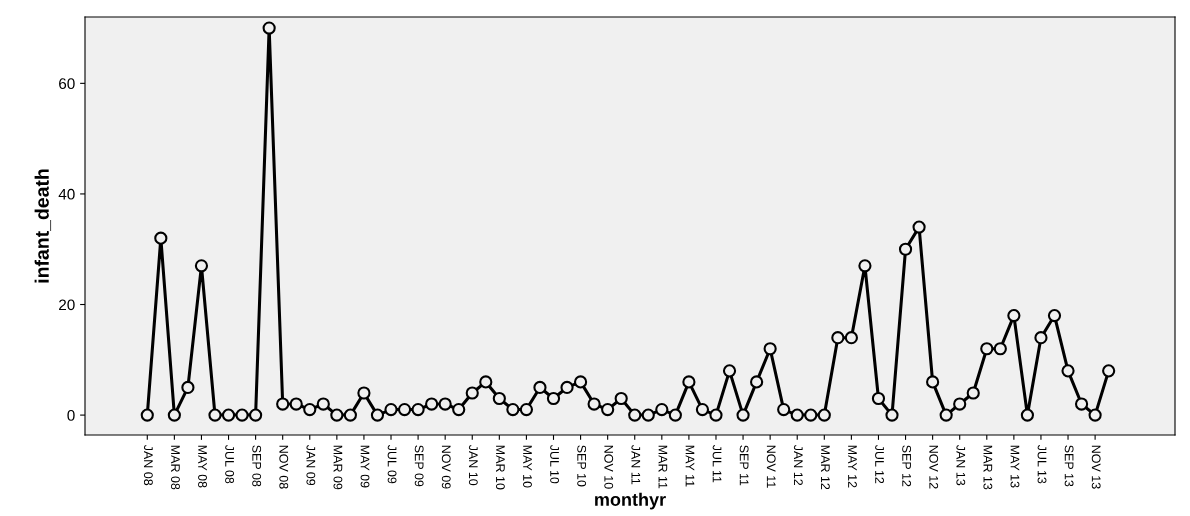 Image resolution: width=1190 pixels, height=516 pixels. Describe the element at coordinates (446, 467) in the screenshot. I see `x-tick-label: NOV 09` at that location.